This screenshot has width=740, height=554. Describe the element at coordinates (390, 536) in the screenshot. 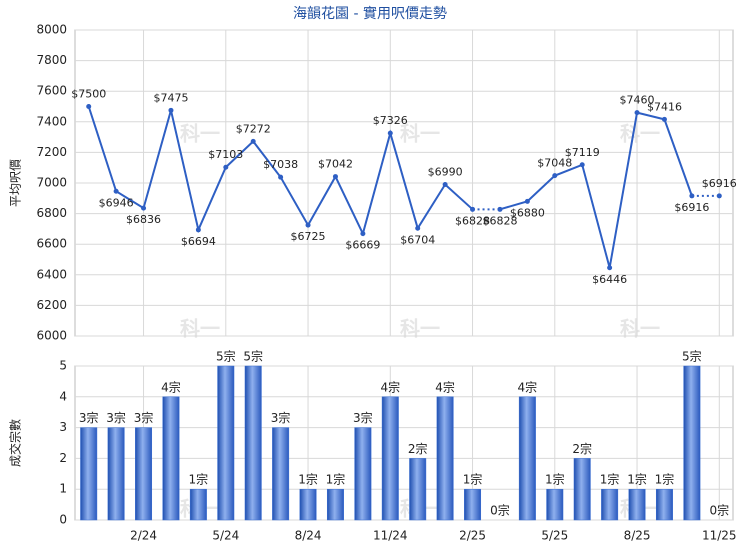

I see `x-tick-label: 11/24` at that location.